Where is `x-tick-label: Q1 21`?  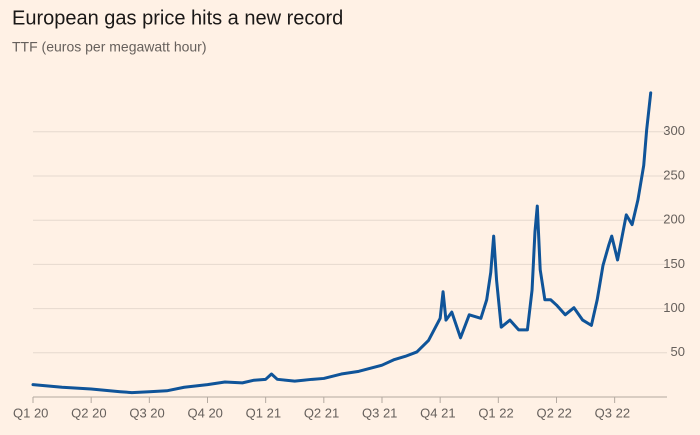 x-tick-label: Q1 21 is located at coordinates (263, 412).